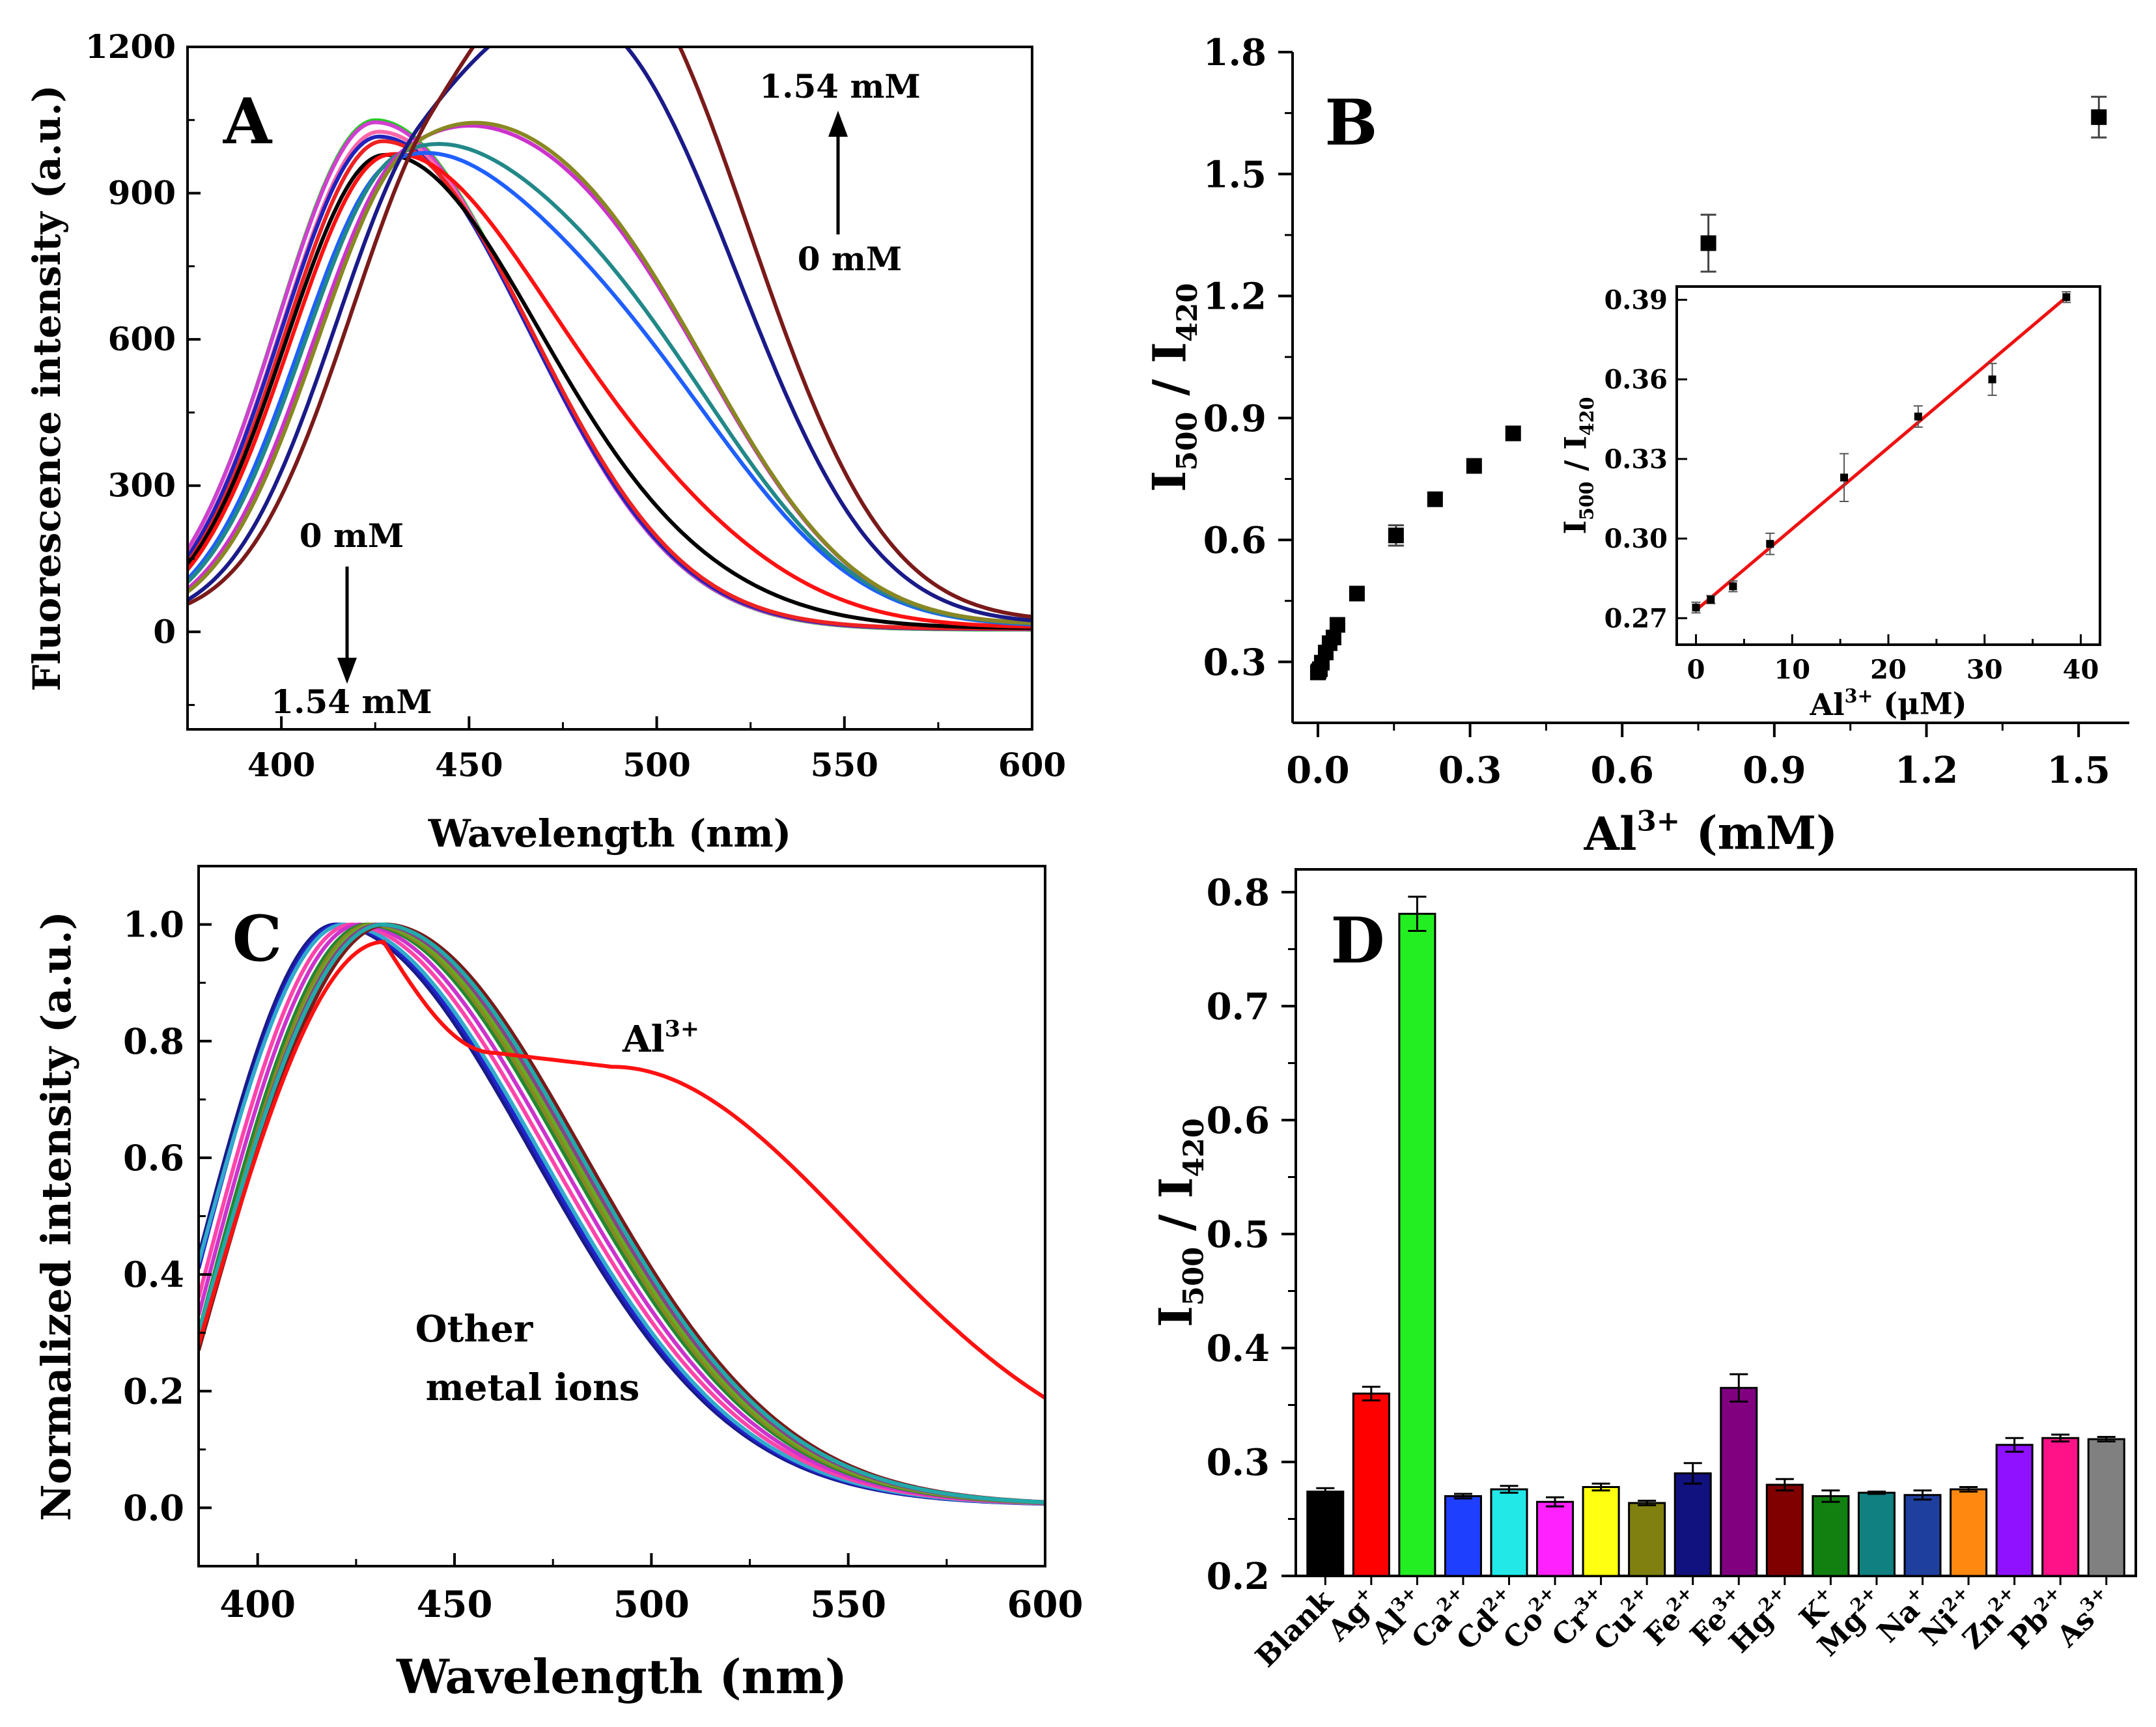 The width and height of the screenshot is (2156, 1727). What do you see at coordinates (2081, 669) in the screenshot?
I see `inset-x-tick-label: 40` at bounding box center [2081, 669].